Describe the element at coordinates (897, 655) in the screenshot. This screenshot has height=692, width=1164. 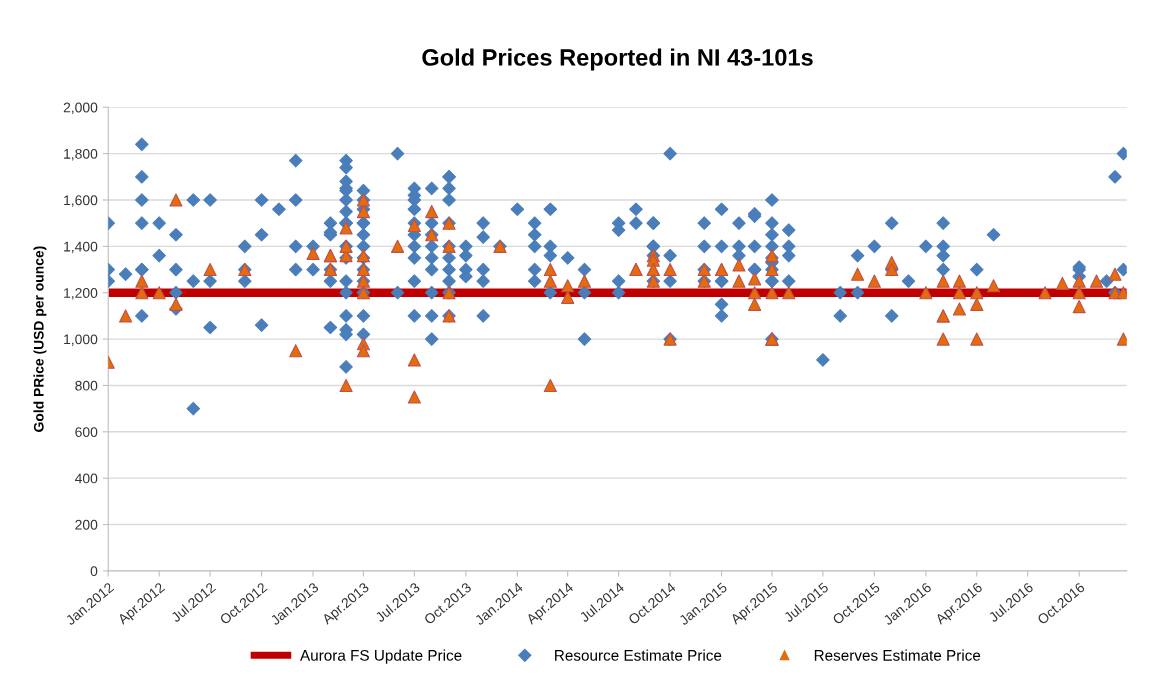
I see `legend-label: Reserves Estimate Price` at that location.